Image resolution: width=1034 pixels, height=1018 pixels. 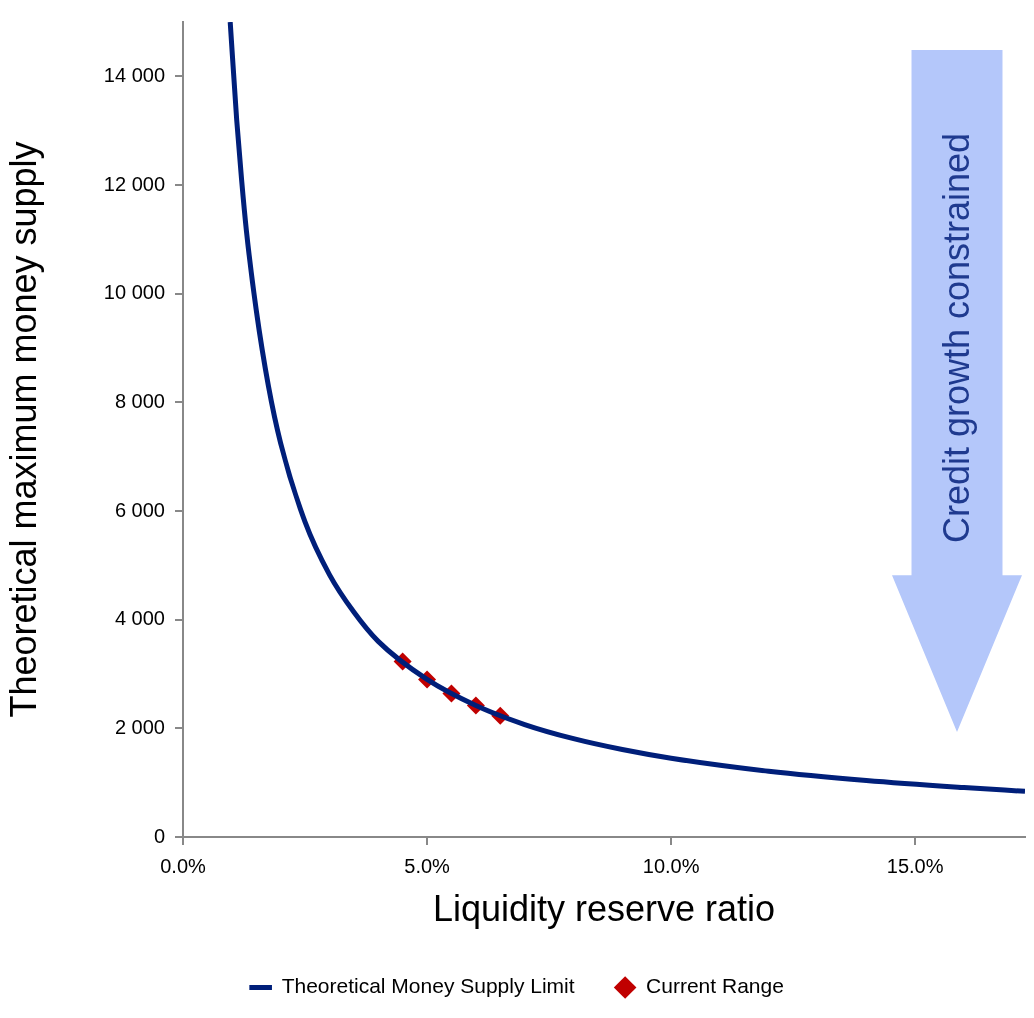 What do you see at coordinates (139, 726) in the screenshot?
I see `y-tick-label: 2 000` at bounding box center [139, 726].